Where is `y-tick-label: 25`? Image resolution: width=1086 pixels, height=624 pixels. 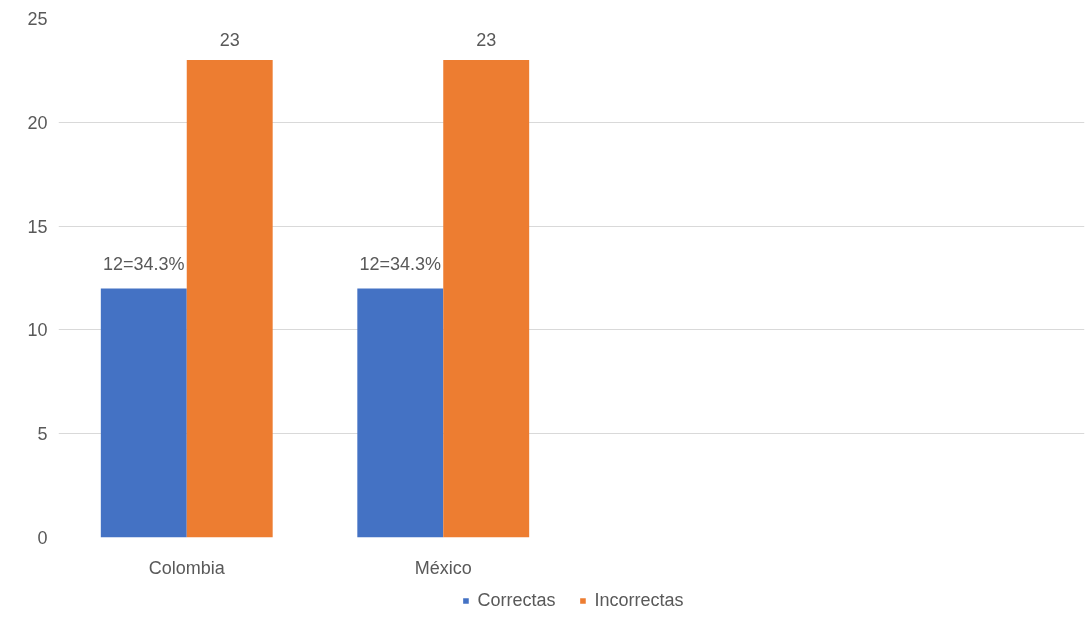 y-tick-label: 25 is located at coordinates (37, 19).